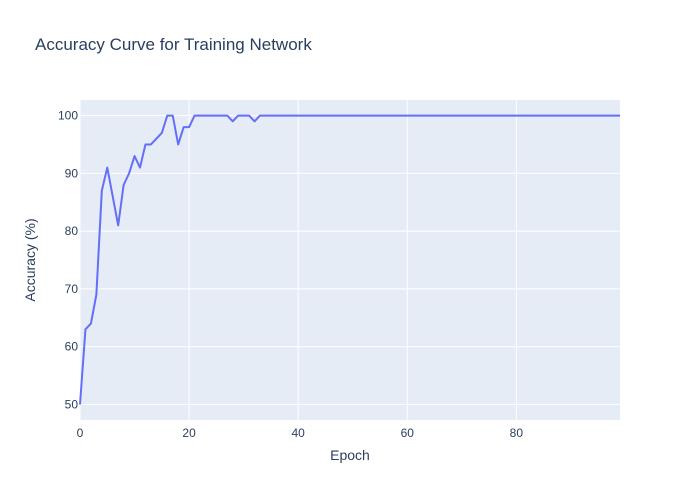 The height and width of the screenshot is (500, 700). Describe the element at coordinates (408, 433) in the screenshot. I see `x-tick-label: 60` at that location.